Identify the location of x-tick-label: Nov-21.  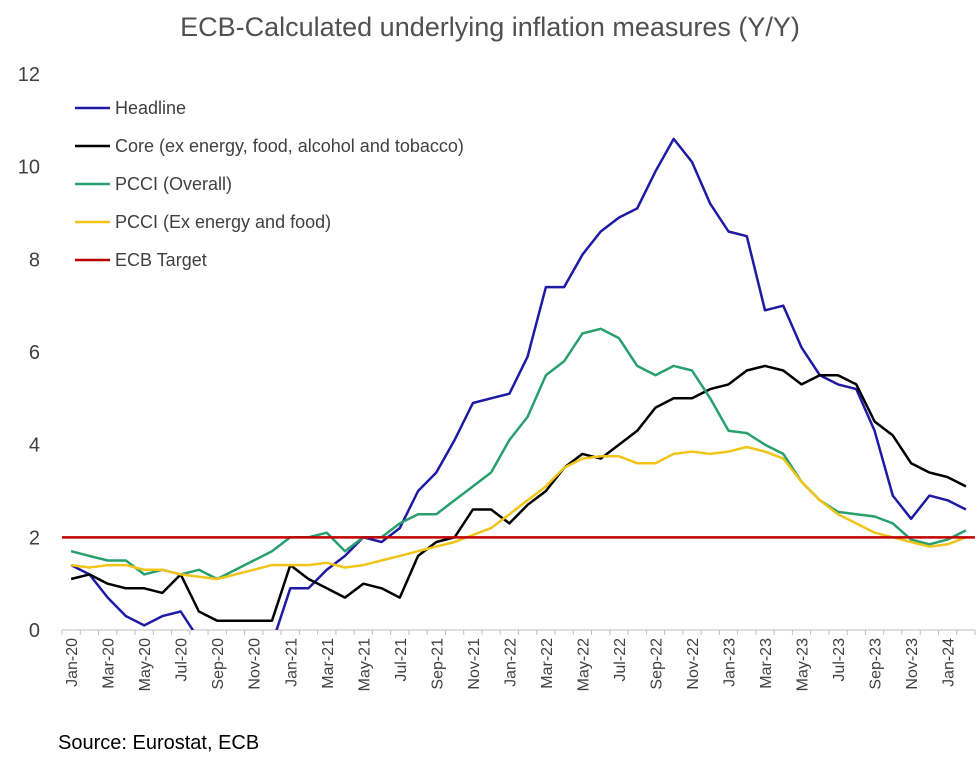
(474, 664).